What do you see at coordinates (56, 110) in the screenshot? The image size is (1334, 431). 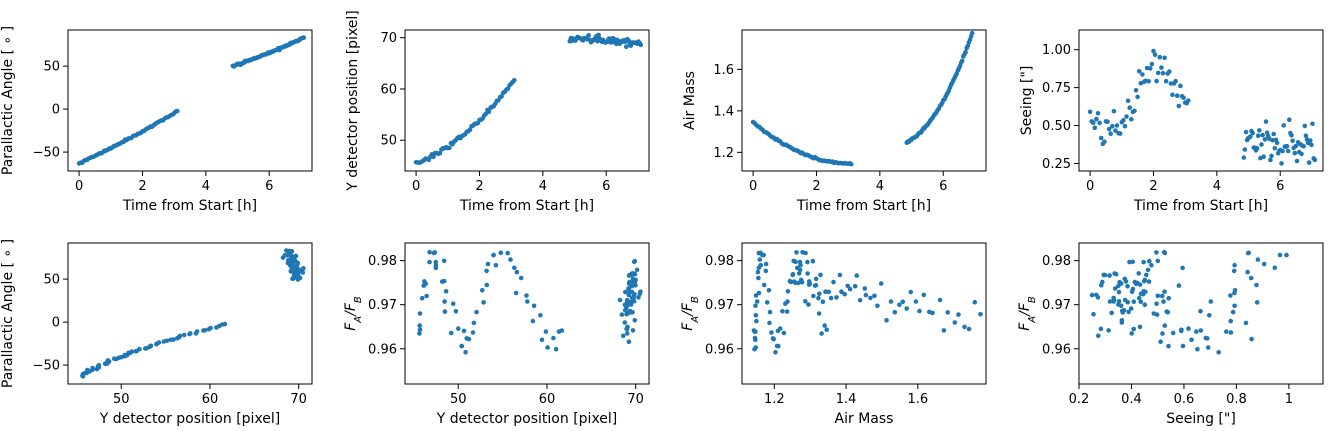 I see `y-tick-label: 0` at bounding box center [56, 110].